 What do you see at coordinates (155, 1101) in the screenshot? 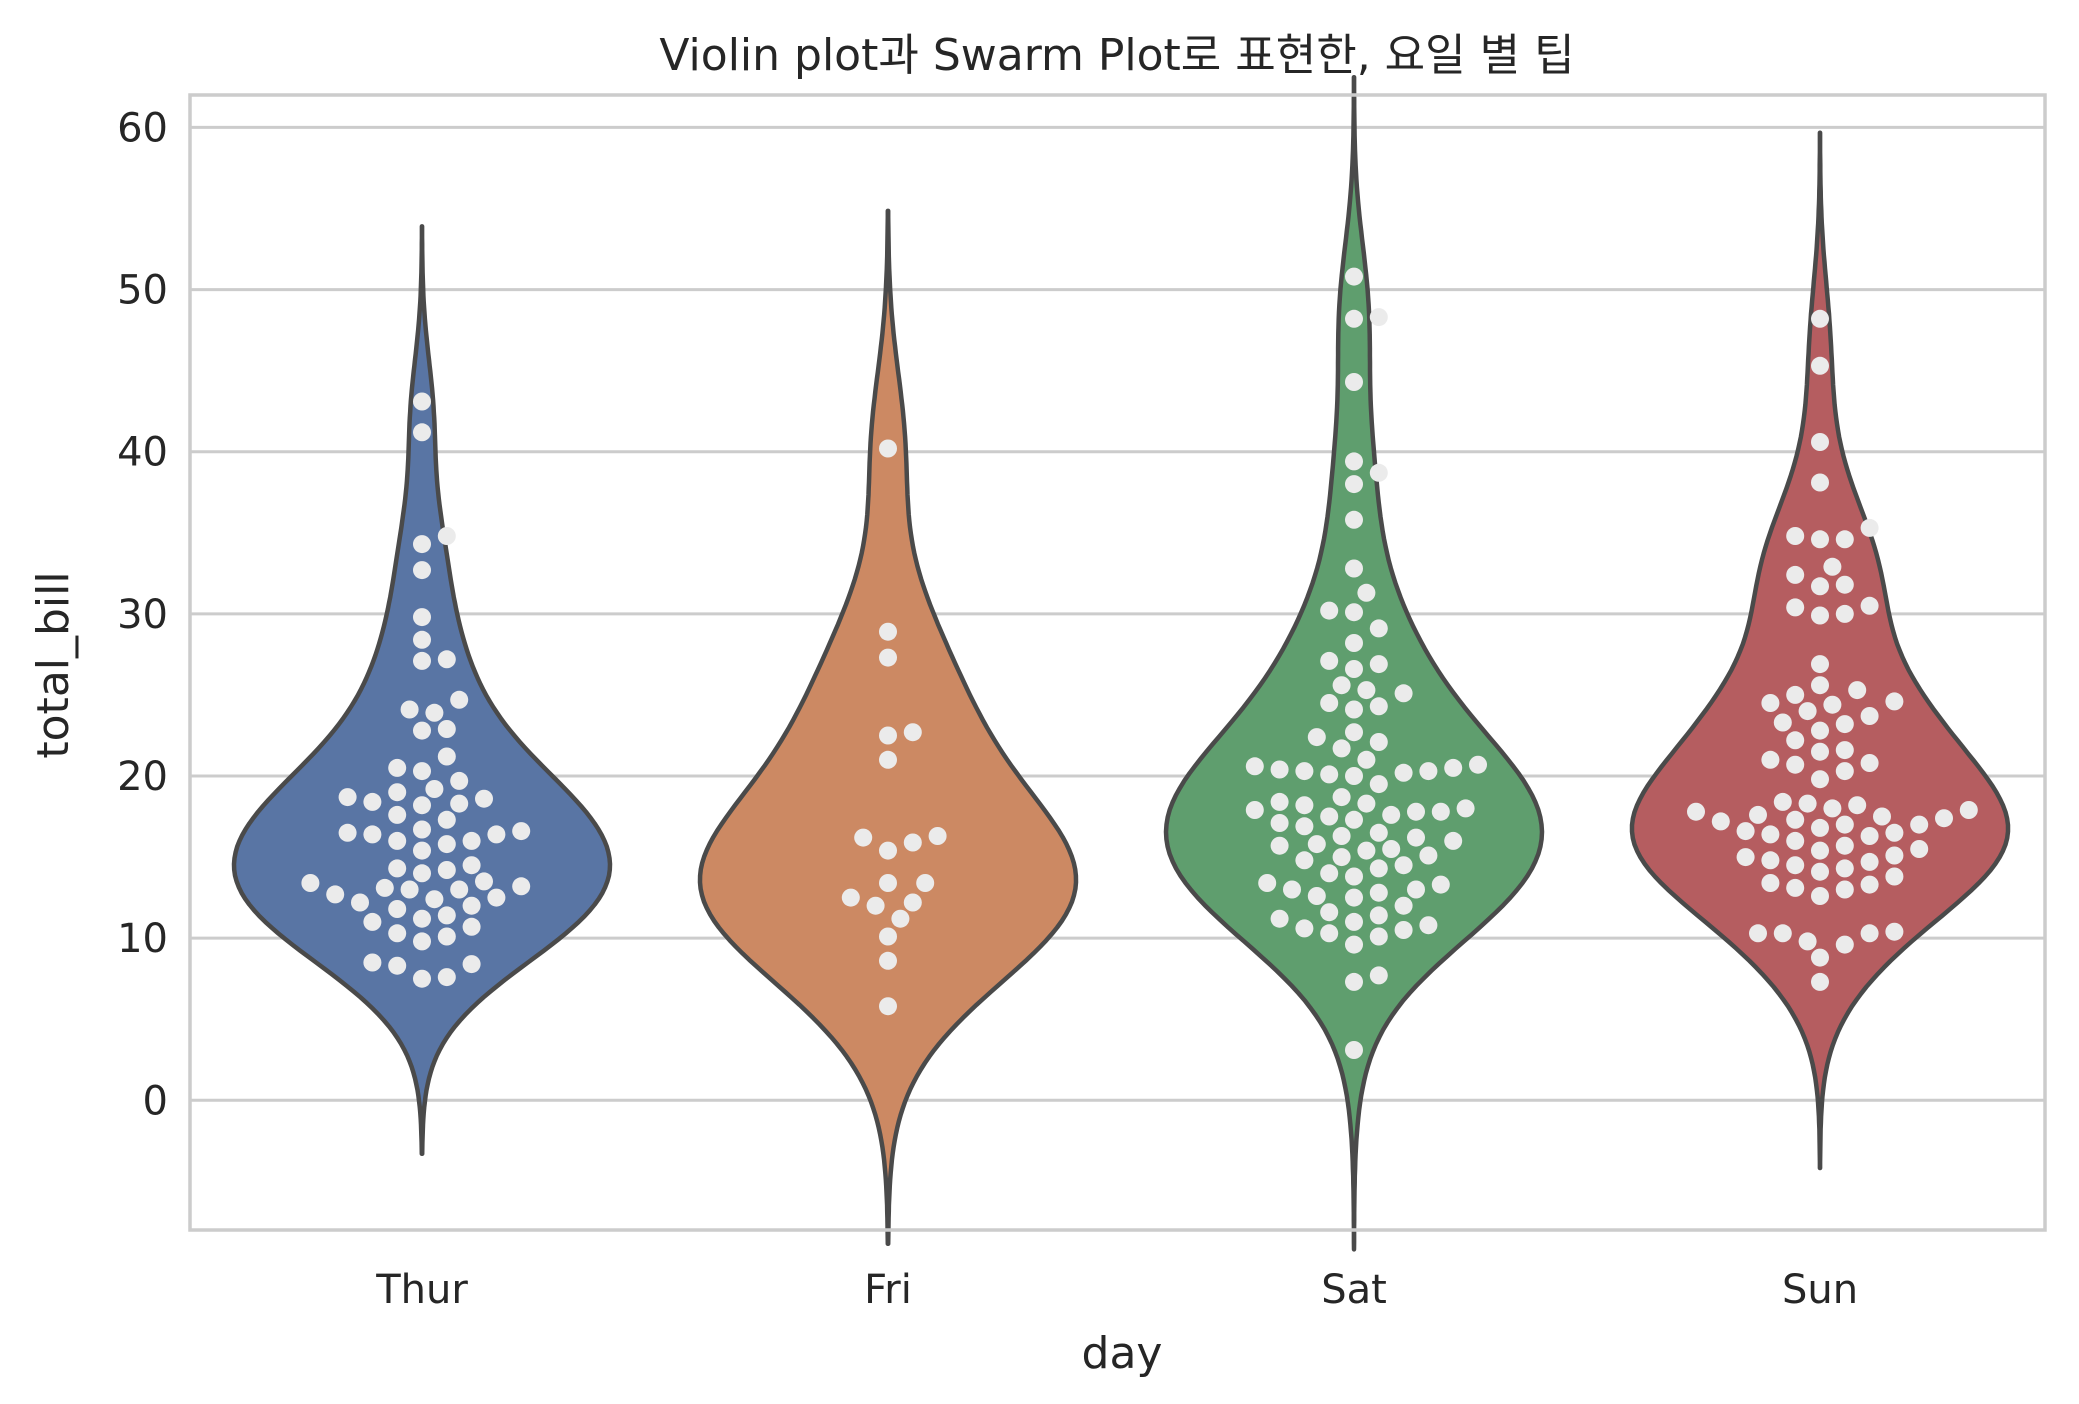
I see `y-tick-label: 0` at bounding box center [155, 1101].